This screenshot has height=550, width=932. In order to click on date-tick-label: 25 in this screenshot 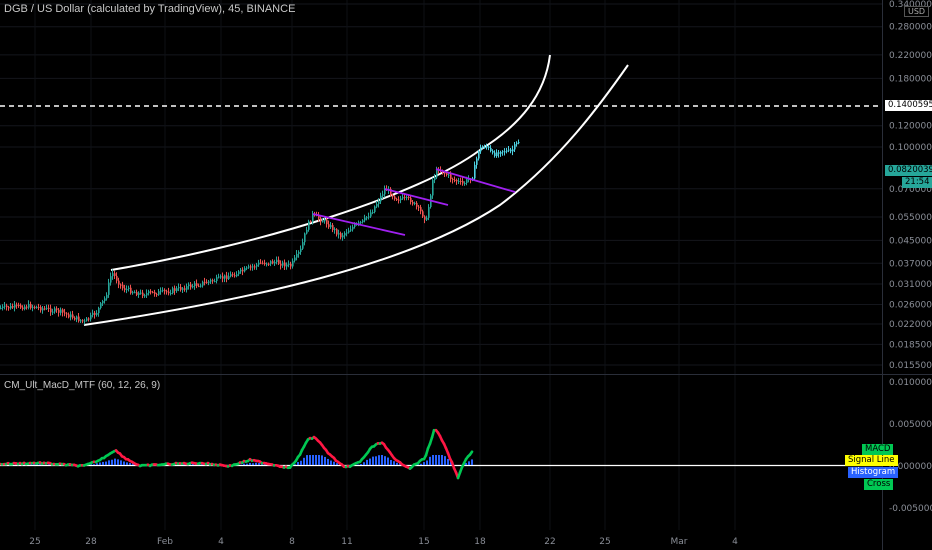, I will do `click(604, 542)`.